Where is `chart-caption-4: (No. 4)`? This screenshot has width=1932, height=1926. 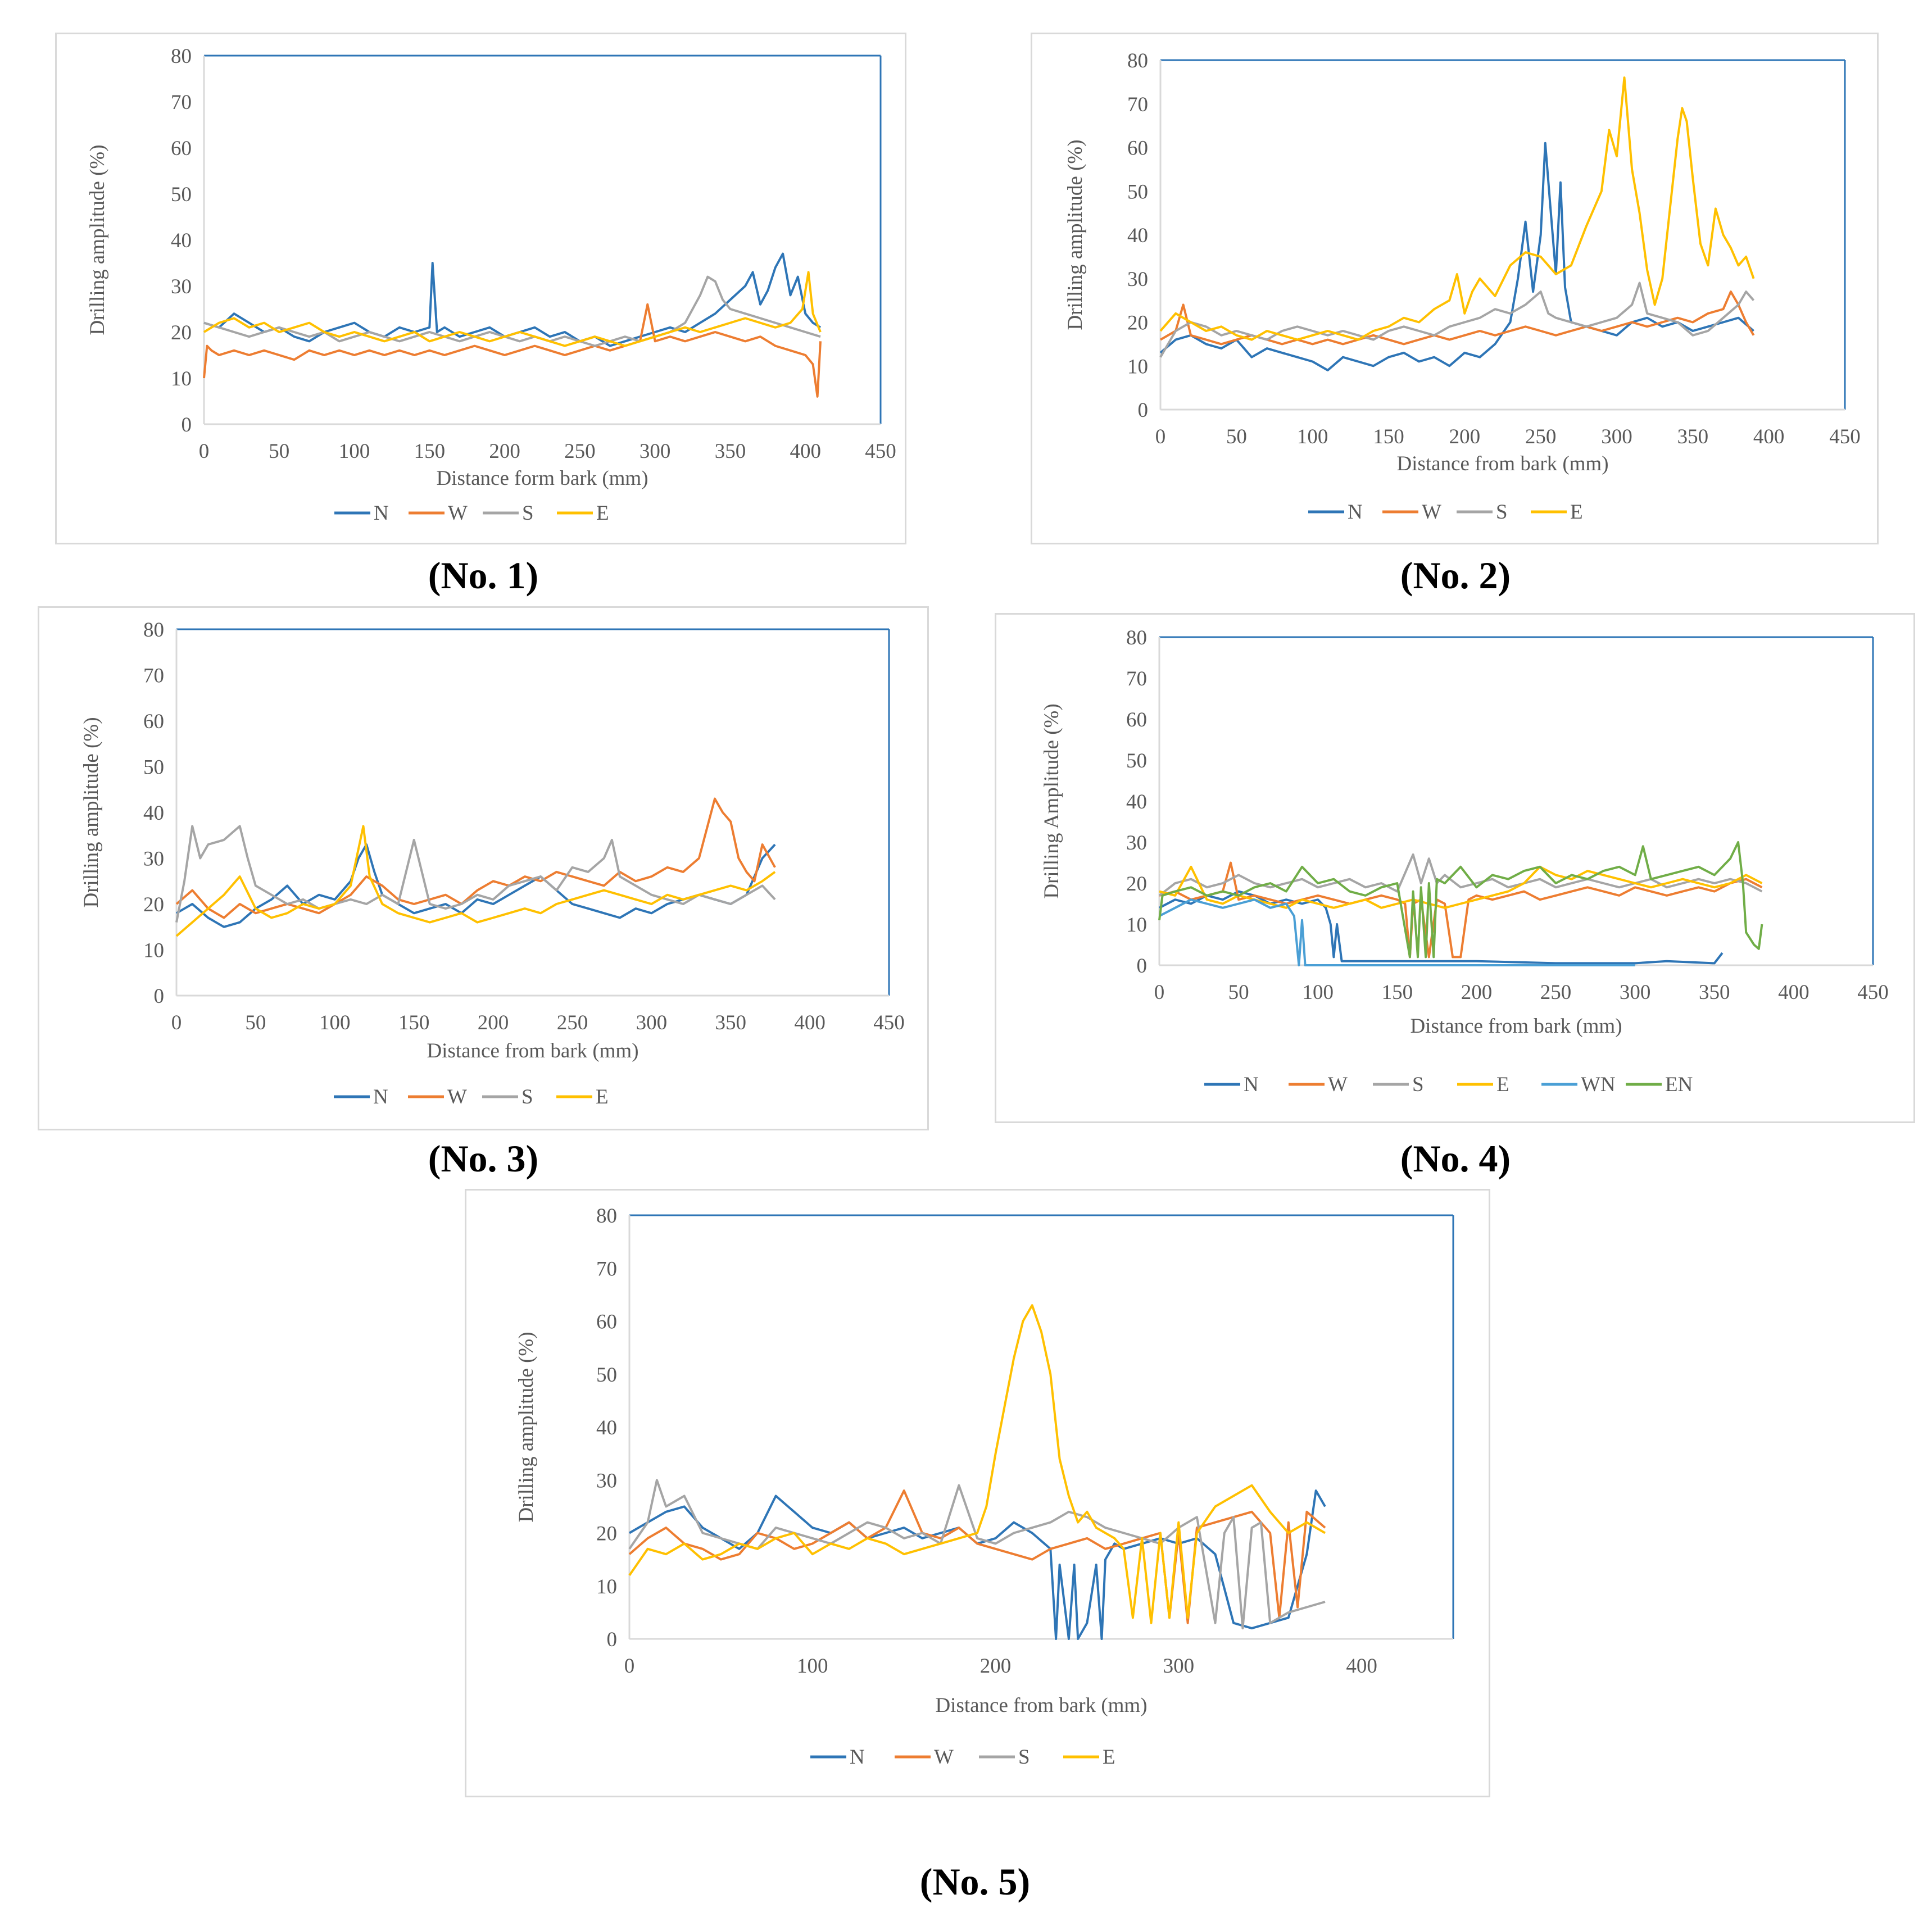 chart-caption-4: (No. 4) is located at coordinates (1455, 1158).